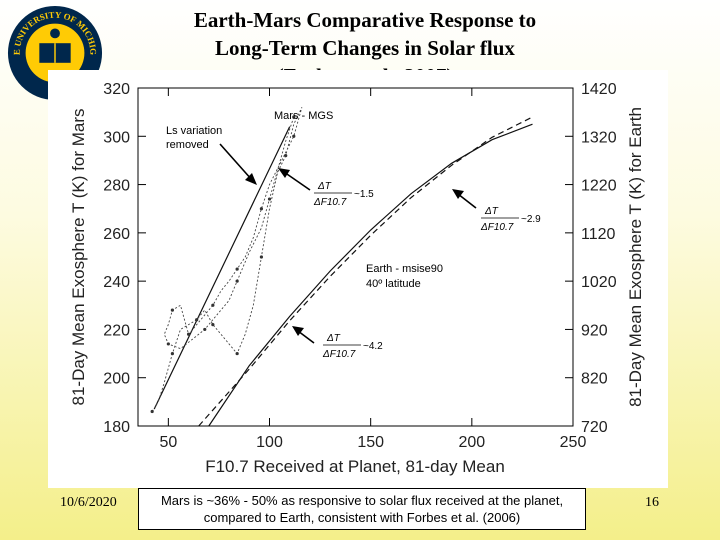 Image resolution: width=720 pixels, height=540 pixels. Describe the element at coordinates (88, 502) in the screenshot. I see `slide-date: 10/6/2020` at that location.